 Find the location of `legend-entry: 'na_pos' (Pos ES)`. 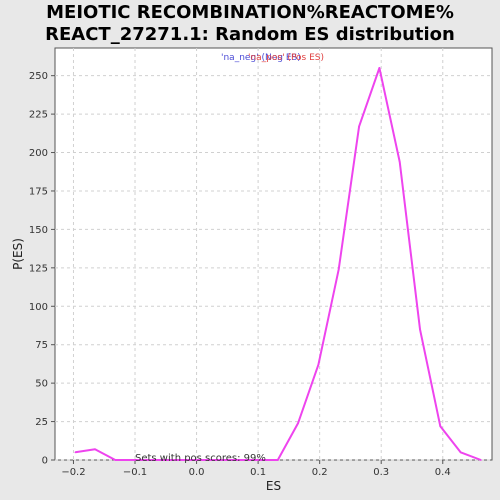

legend-entry: 'na_pos' (Pos ES) is located at coordinates (286, 58).